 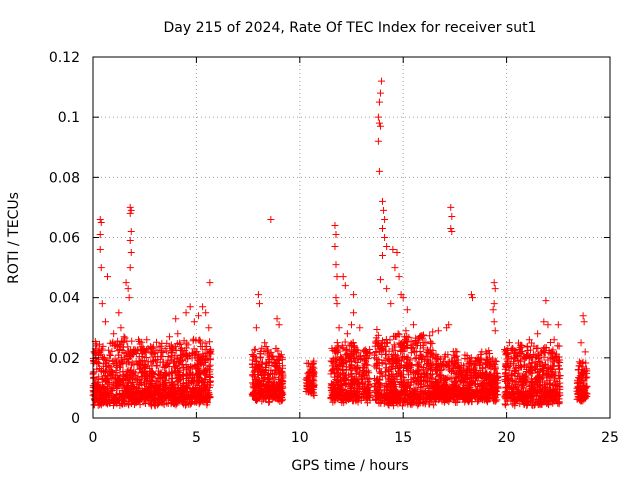 What do you see at coordinates (349, 466) in the screenshot?
I see `x-axis-label: GPS time / hours` at bounding box center [349, 466].